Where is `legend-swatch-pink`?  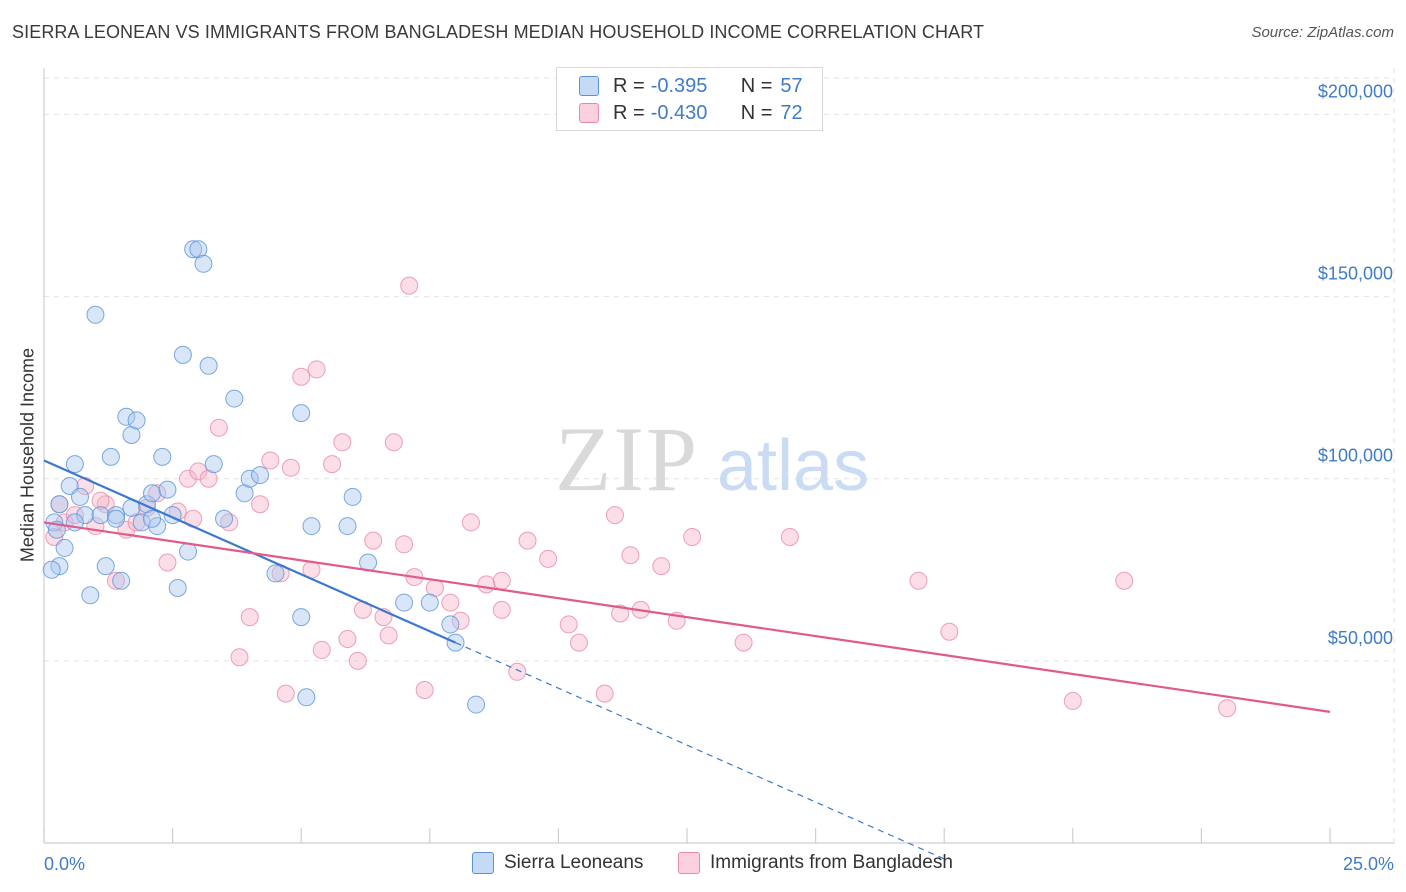 legend-swatch-pink is located at coordinates (589, 113).